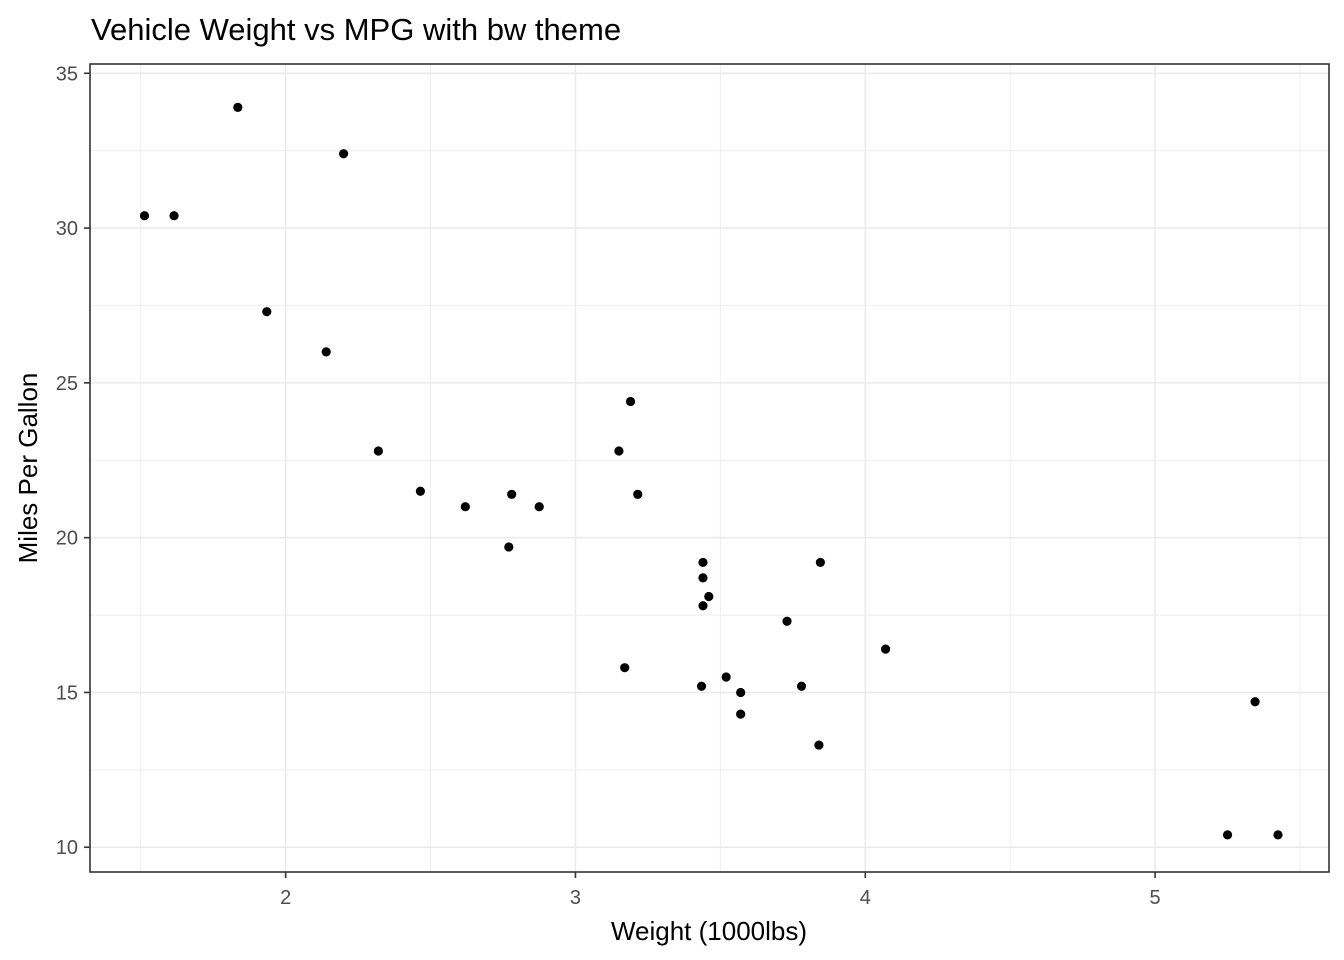 Image resolution: width=1344 pixels, height=960 pixels. I want to click on chart-title: Vehicle Weight vs MPG with bw theme, so click(356, 29).